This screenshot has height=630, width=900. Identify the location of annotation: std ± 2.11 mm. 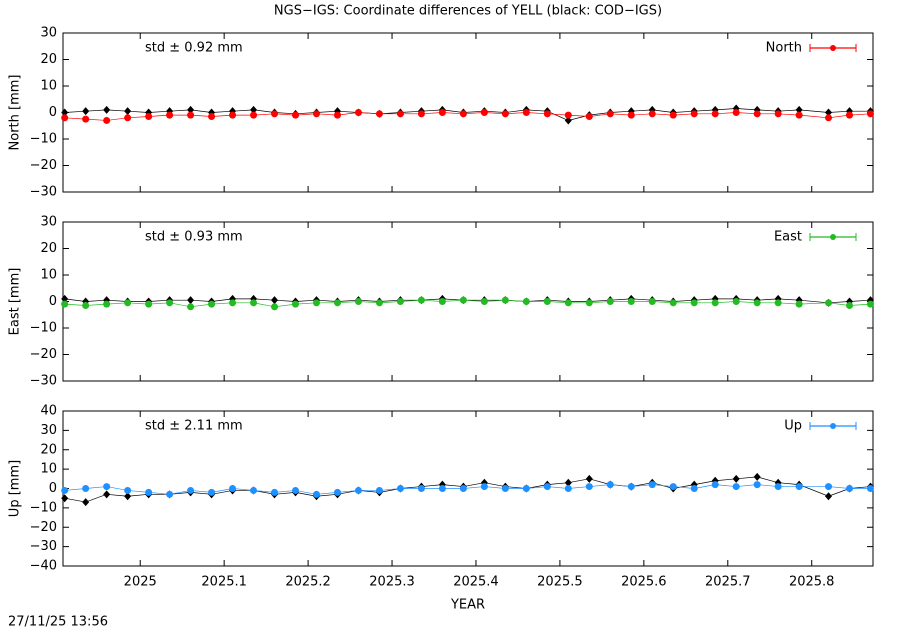
(194, 426).